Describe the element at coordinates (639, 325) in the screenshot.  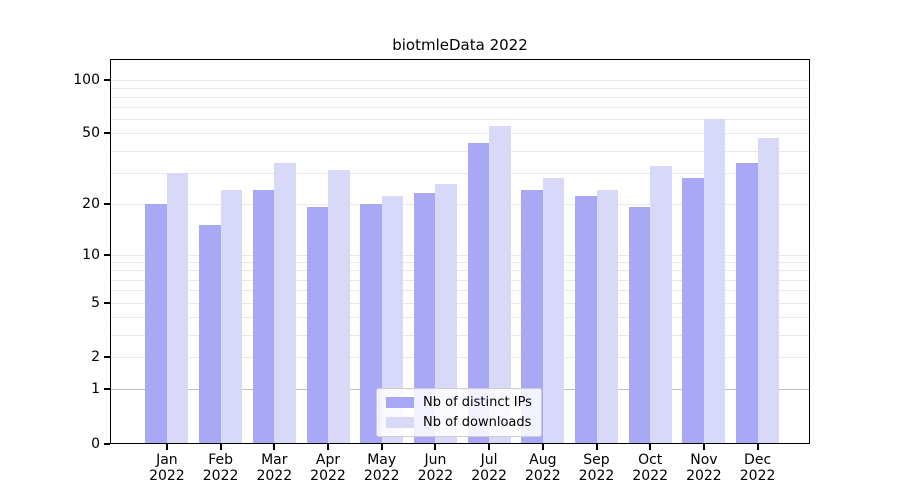
I see `bar-ips-oct` at that location.